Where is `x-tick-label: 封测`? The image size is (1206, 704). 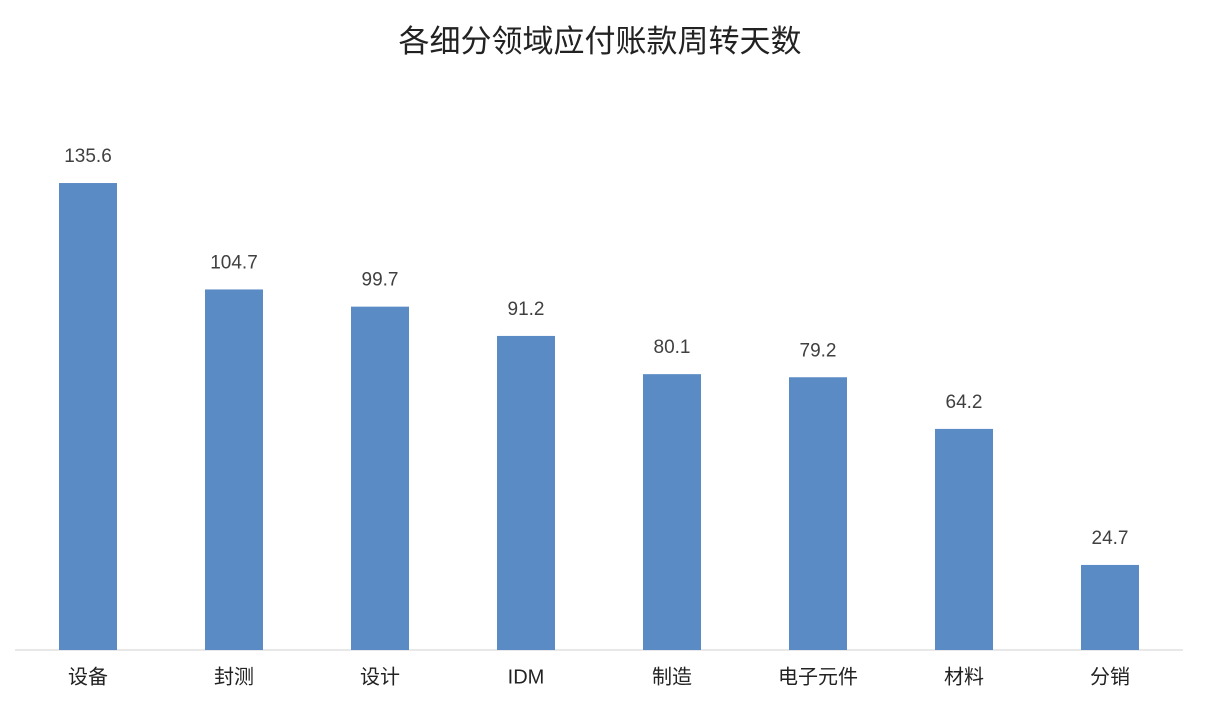
x-tick-label: 封测 is located at coordinates (234, 676).